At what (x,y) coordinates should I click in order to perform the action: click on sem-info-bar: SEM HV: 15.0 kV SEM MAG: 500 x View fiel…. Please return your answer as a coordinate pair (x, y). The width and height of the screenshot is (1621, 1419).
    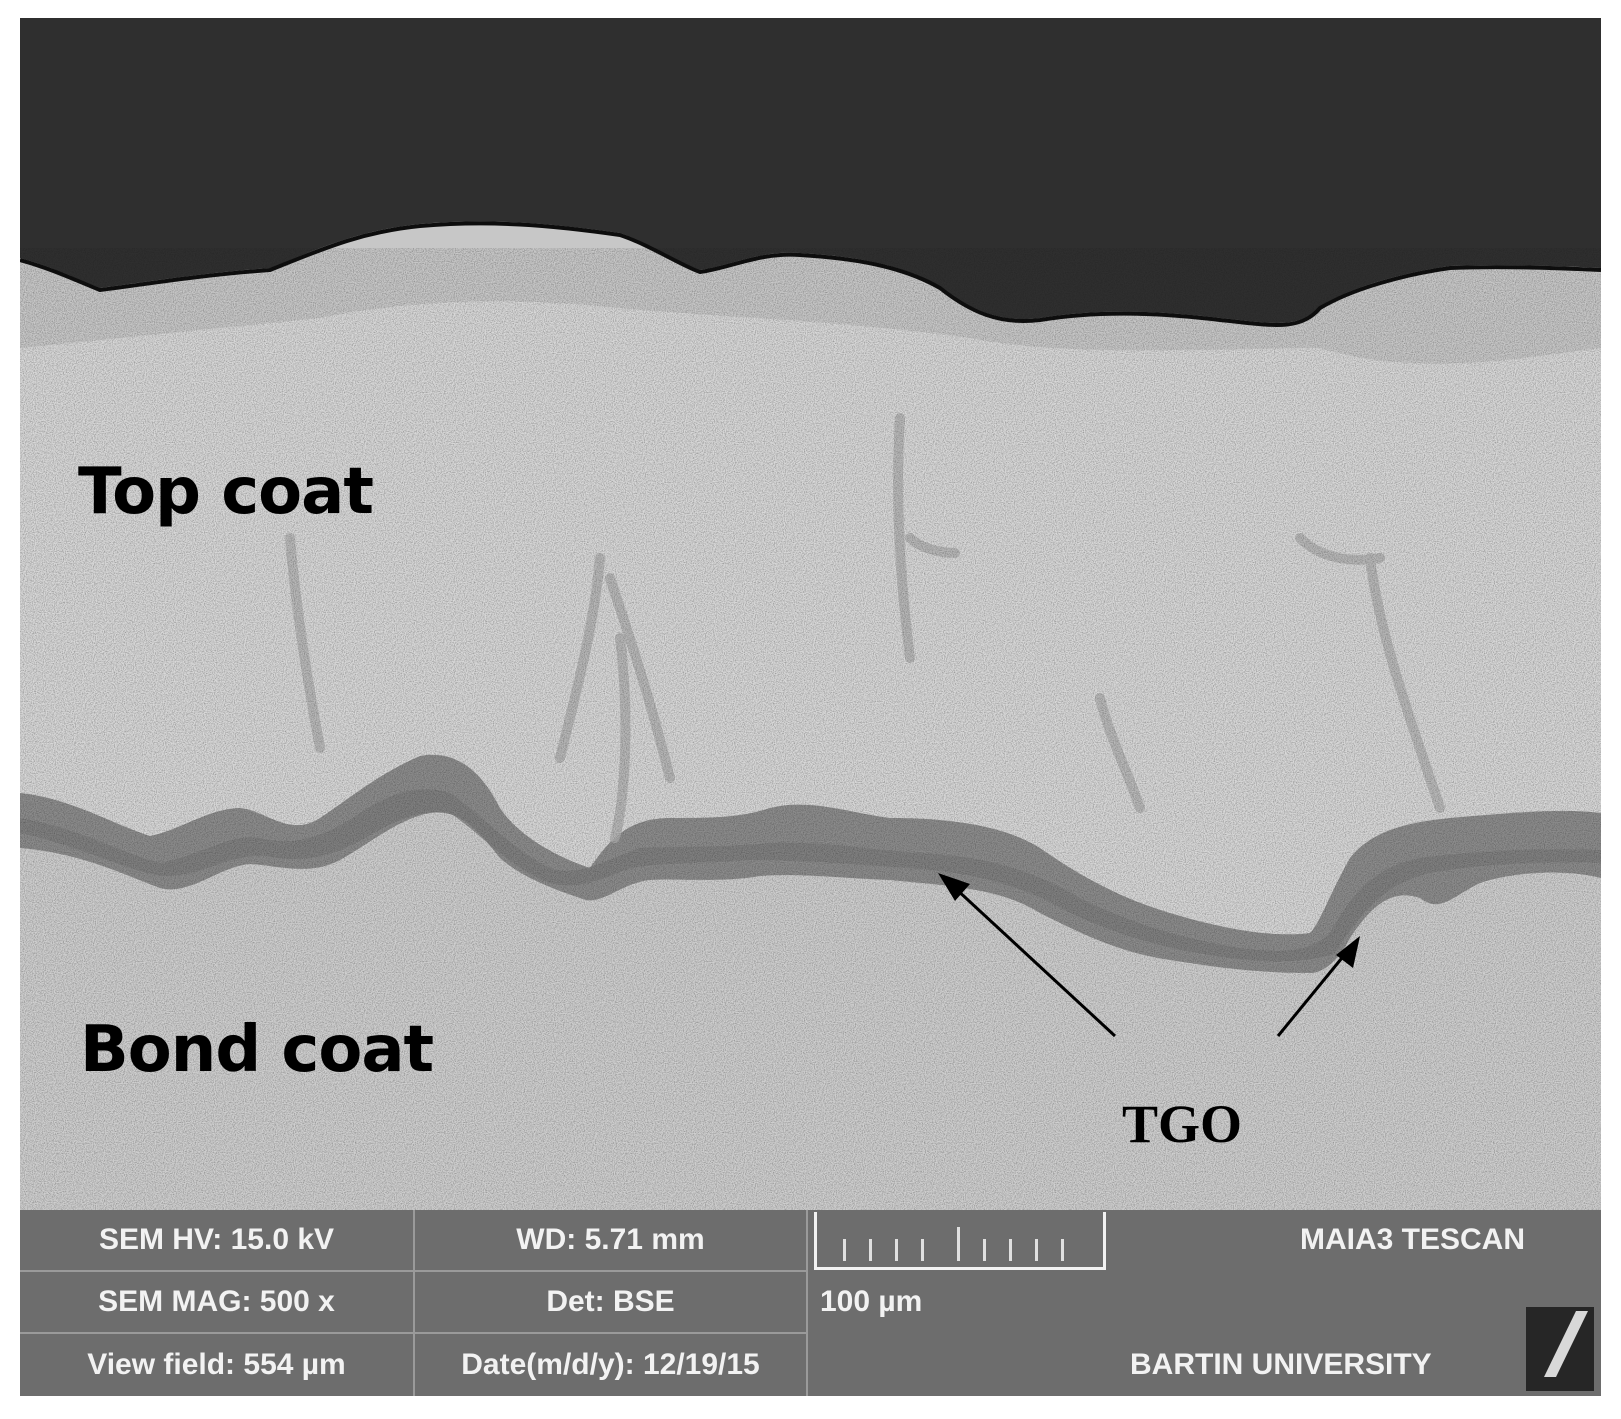
    Looking at the image, I should click on (810, 1303).